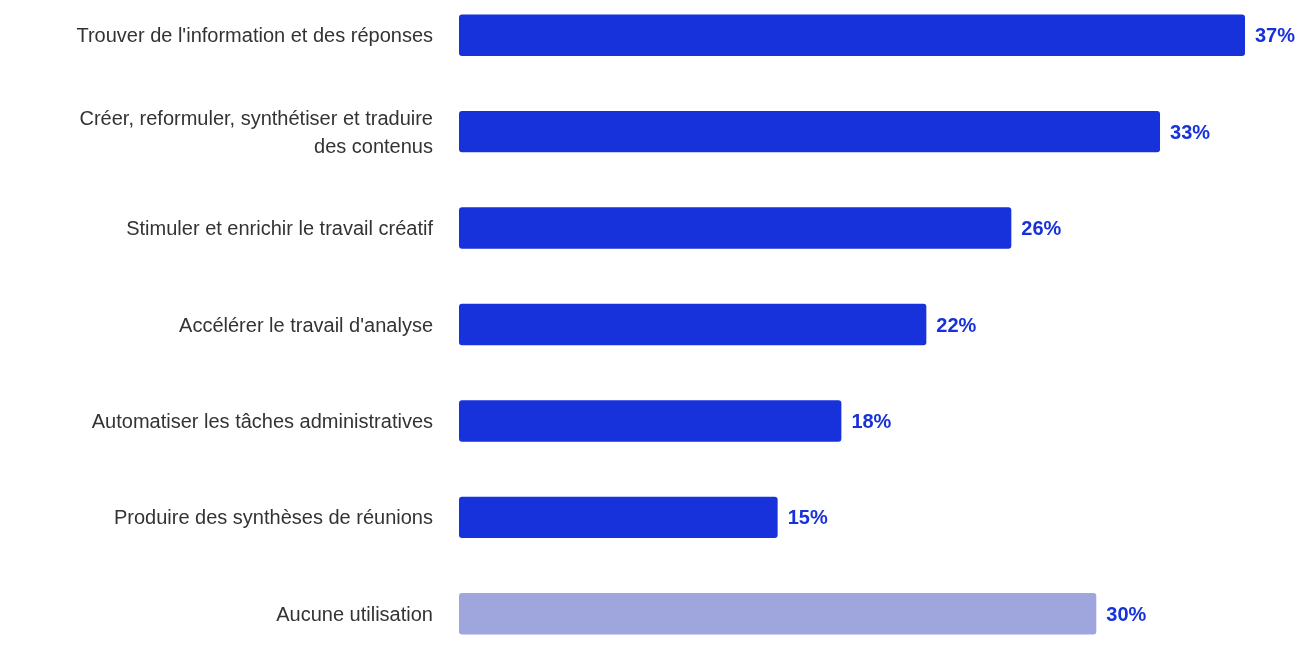  Describe the element at coordinates (273, 517) in the screenshot. I see `y-tick-label: Produire des synthèses de réunions` at that location.